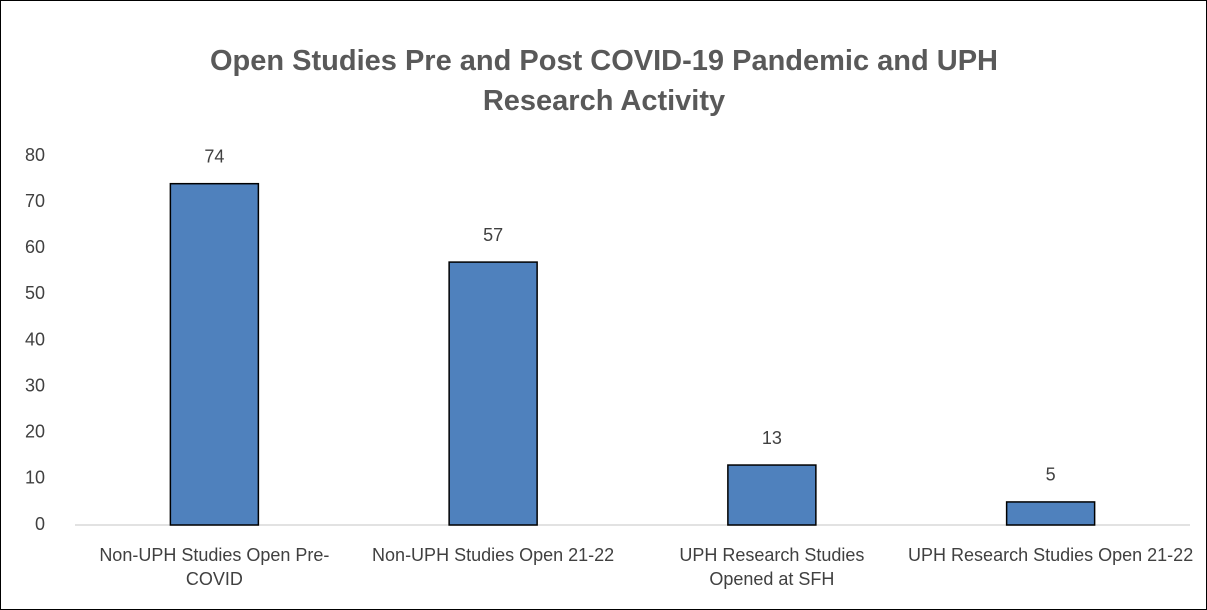 Image resolution: width=1207 pixels, height=610 pixels. What do you see at coordinates (35, 385) in the screenshot?
I see `y-tick-label: 30` at bounding box center [35, 385].